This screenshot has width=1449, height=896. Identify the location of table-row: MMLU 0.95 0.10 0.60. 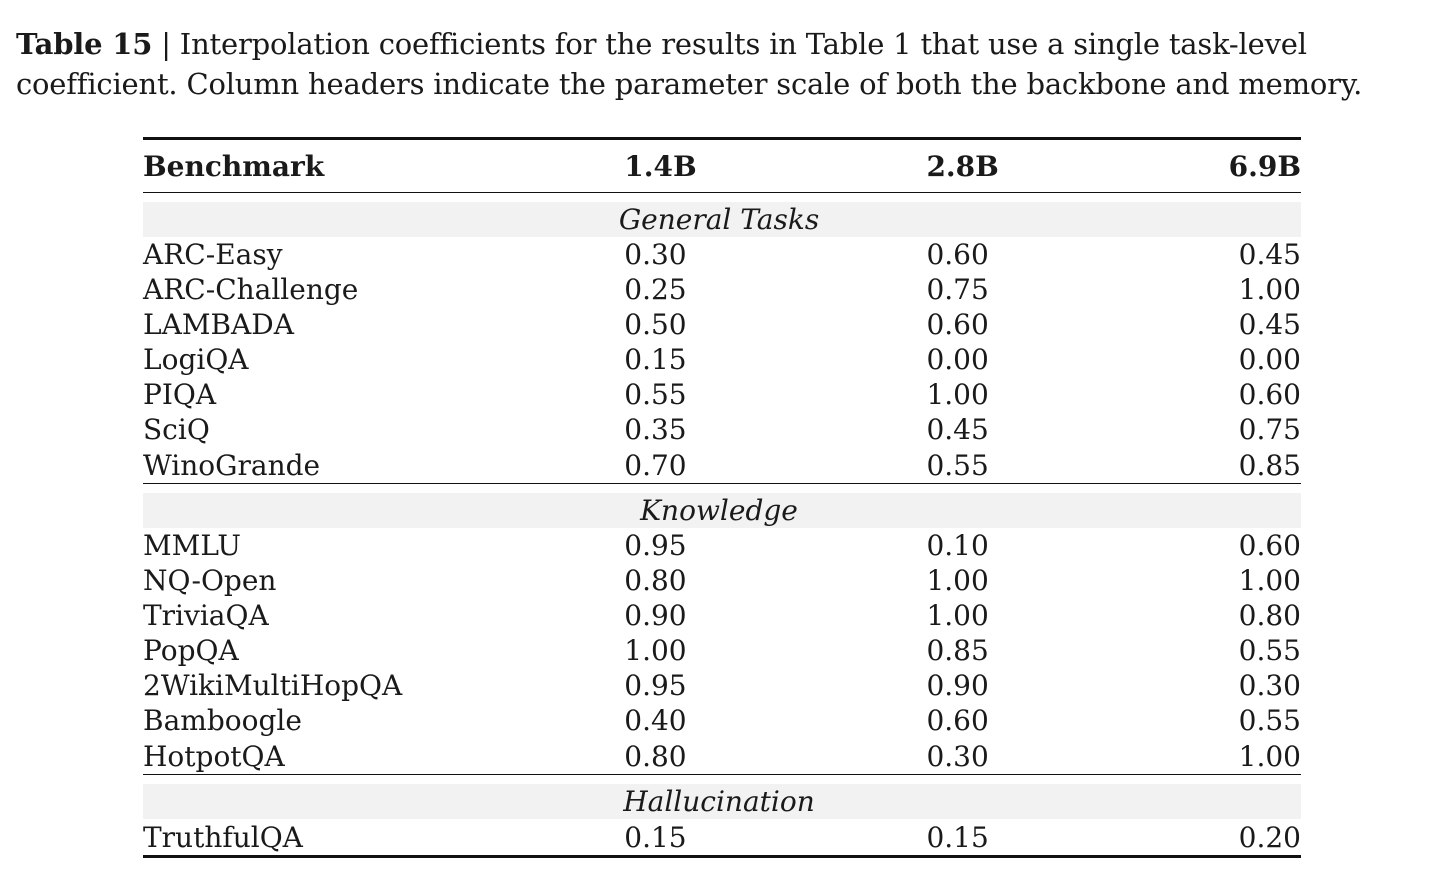
(722, 545).